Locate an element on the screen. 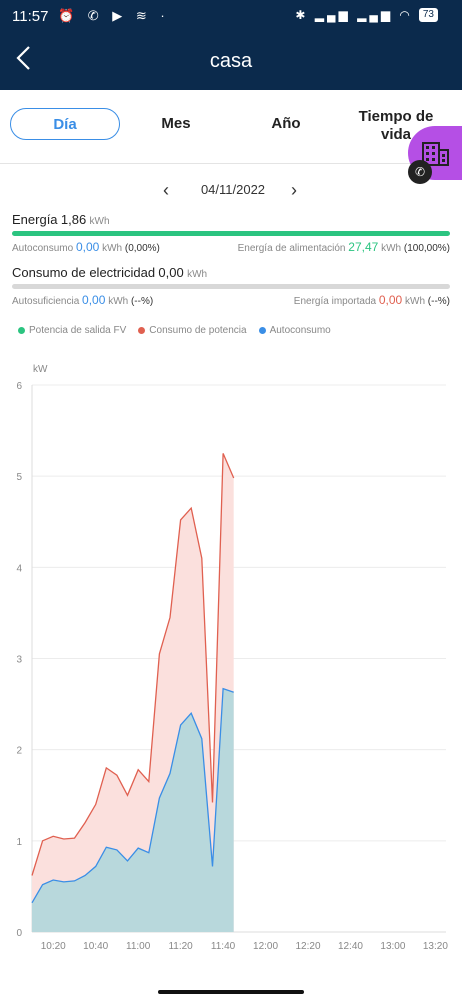 Image resolution: width=462 pixels, height=1000 pixels. y-tick-label: 3 is located at coordinates (19, 660).